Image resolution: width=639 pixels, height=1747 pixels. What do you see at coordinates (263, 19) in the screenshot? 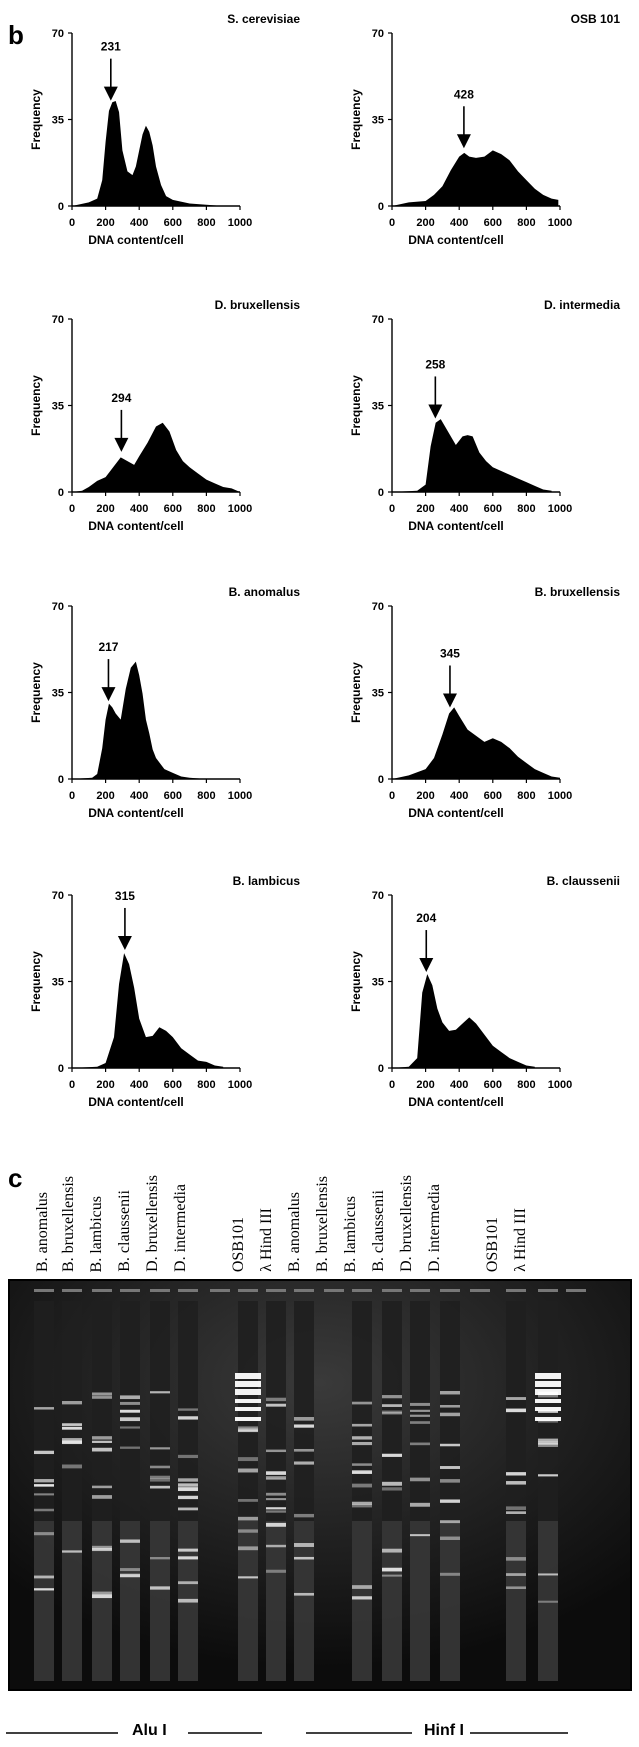
I see `histogram-title: S. cerevisiae` at bounding box center [263, 19].